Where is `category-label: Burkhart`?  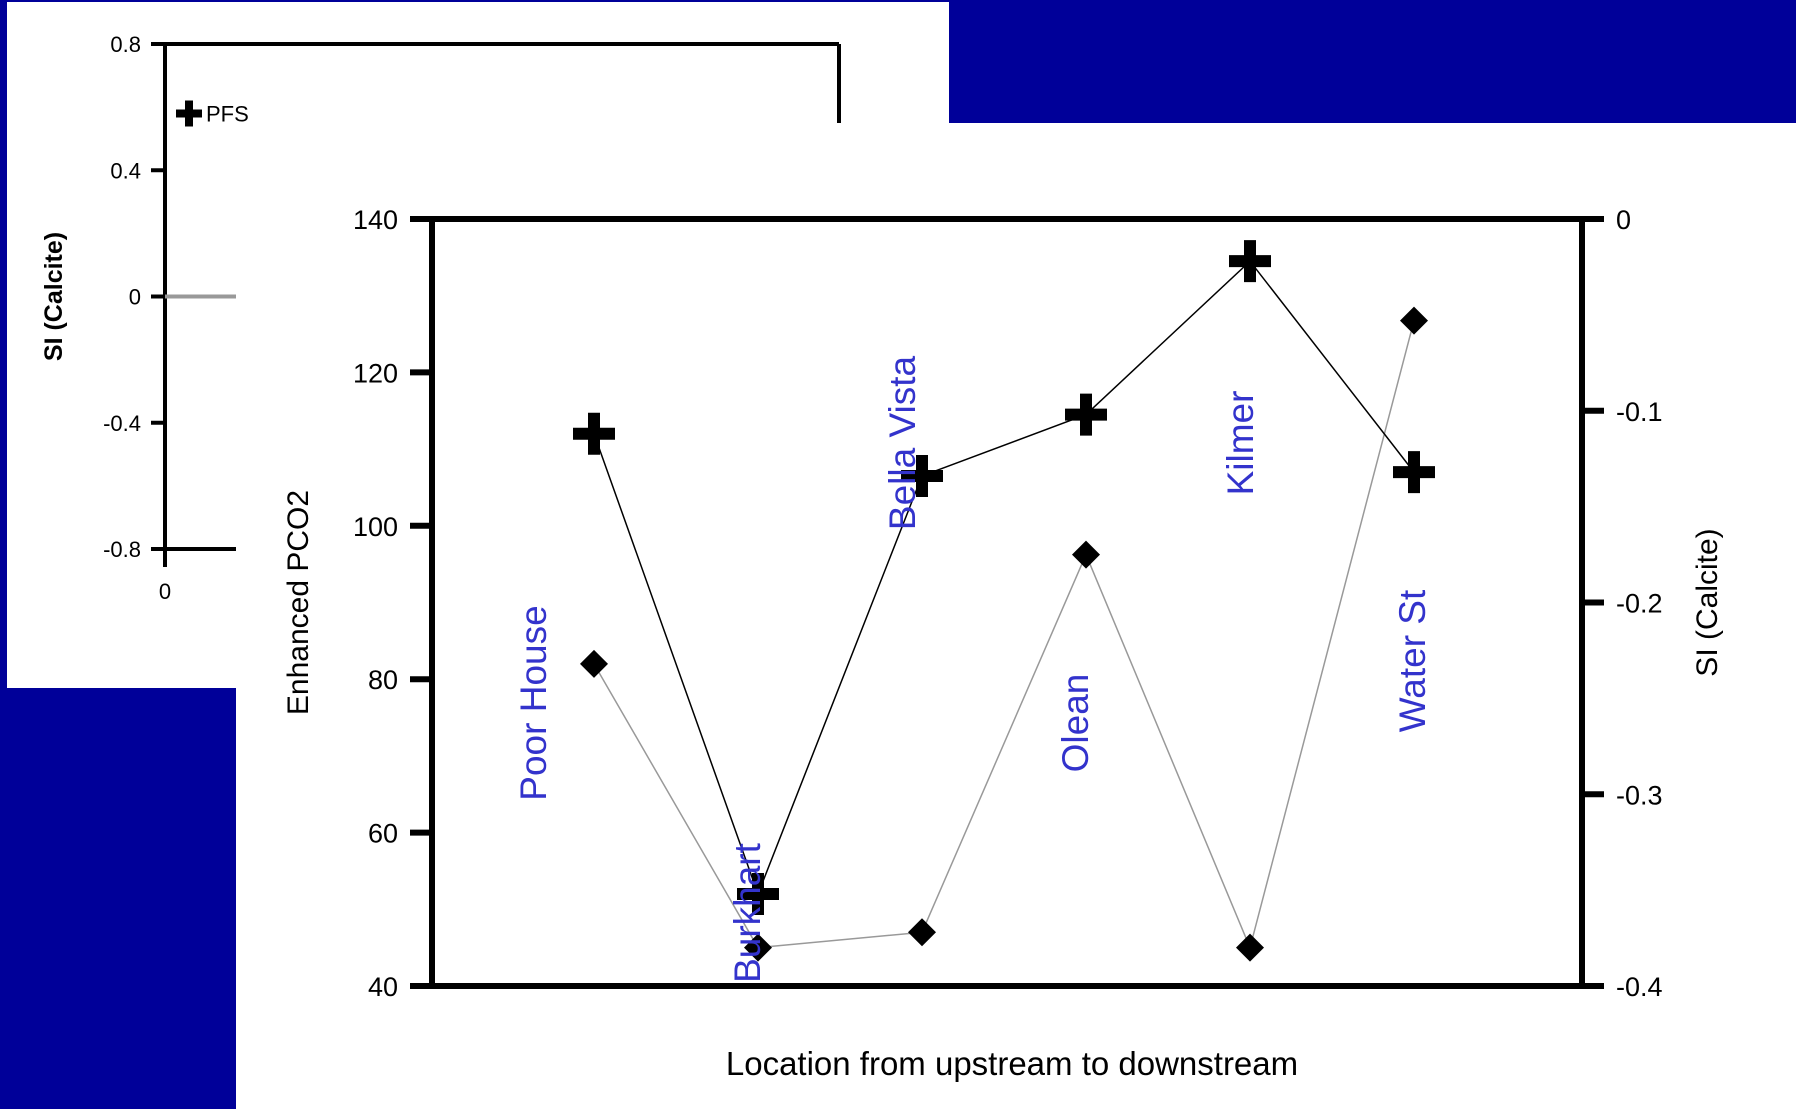 category-label: Burkhart is located at coordinates (747, 912).